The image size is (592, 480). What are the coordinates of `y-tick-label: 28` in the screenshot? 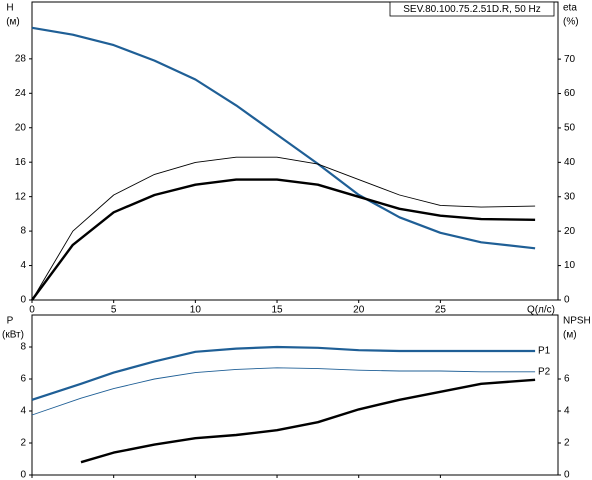 It's located at (21, 58).